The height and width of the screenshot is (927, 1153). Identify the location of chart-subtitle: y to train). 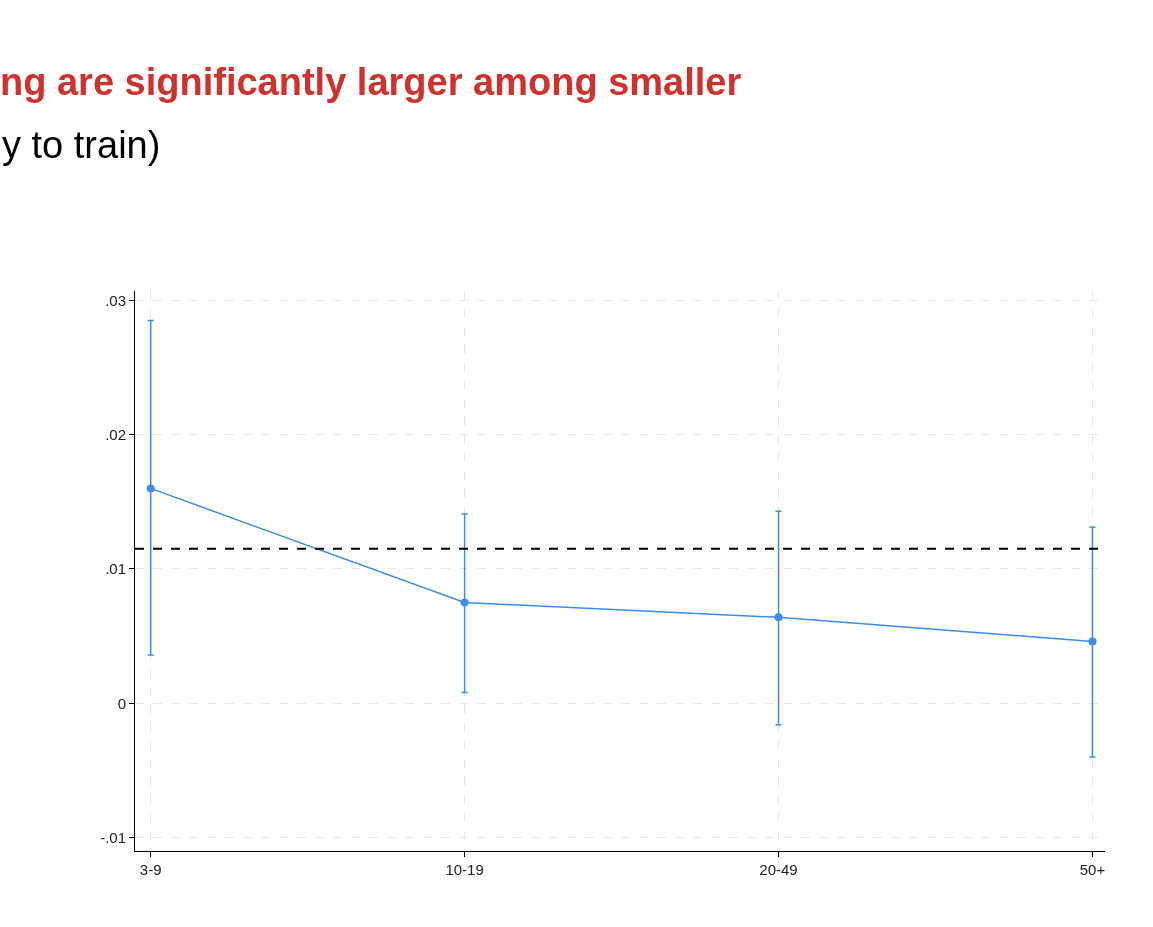
(81, 145).